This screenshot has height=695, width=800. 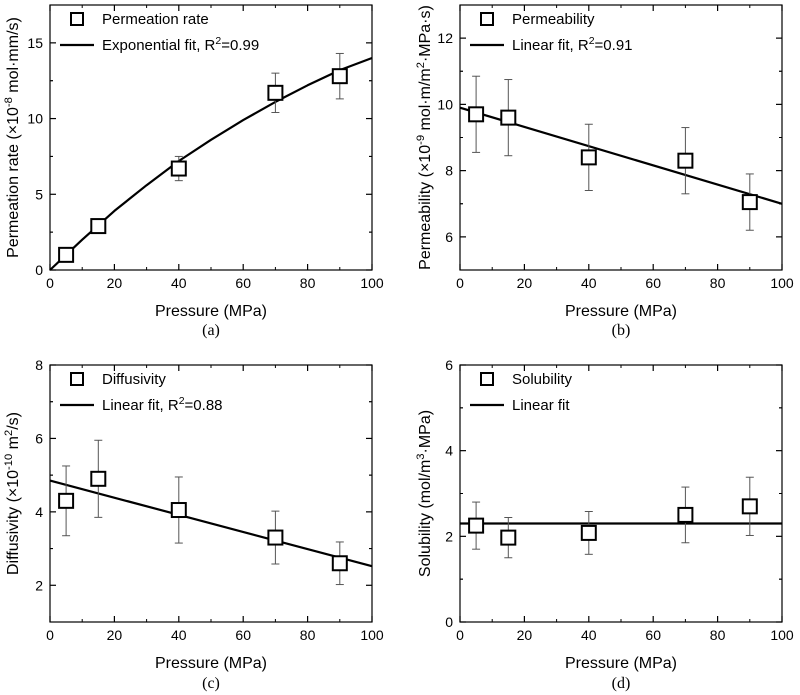 I want to click on y-tick-label: 15, so click(x=35, y=43).